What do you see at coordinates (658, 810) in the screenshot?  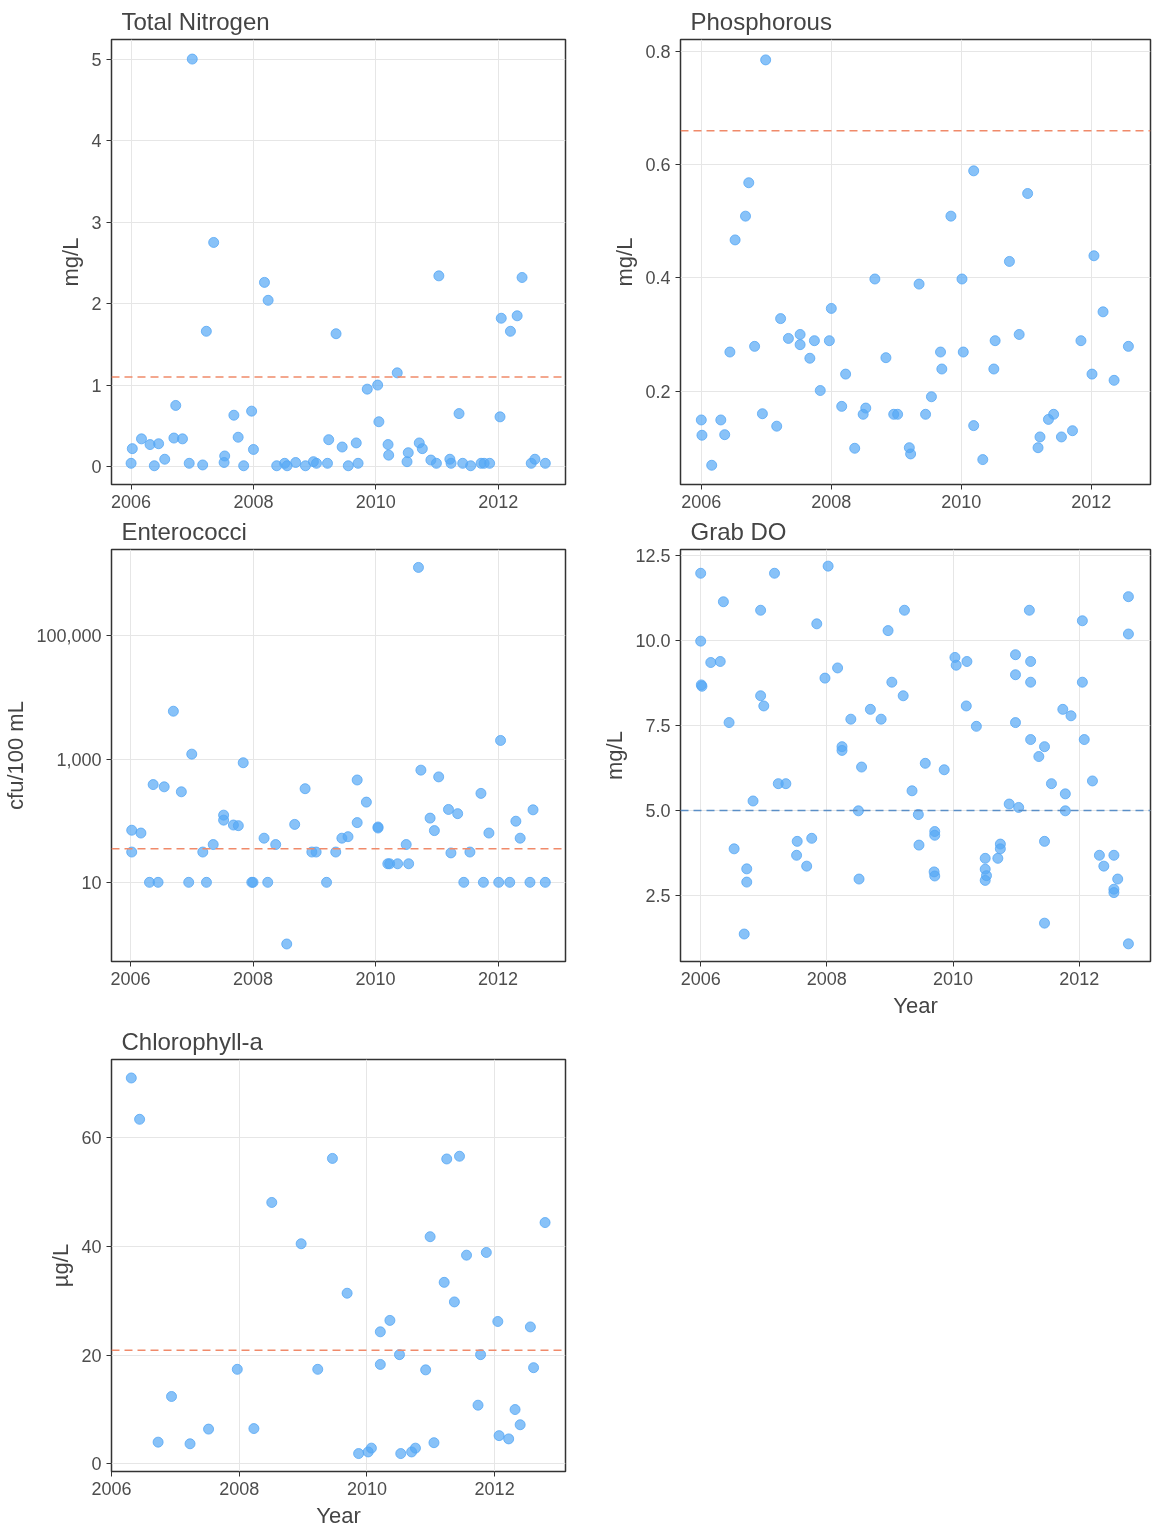 I see `y-tick-label: 5.0` at bounding box center [658, 810].